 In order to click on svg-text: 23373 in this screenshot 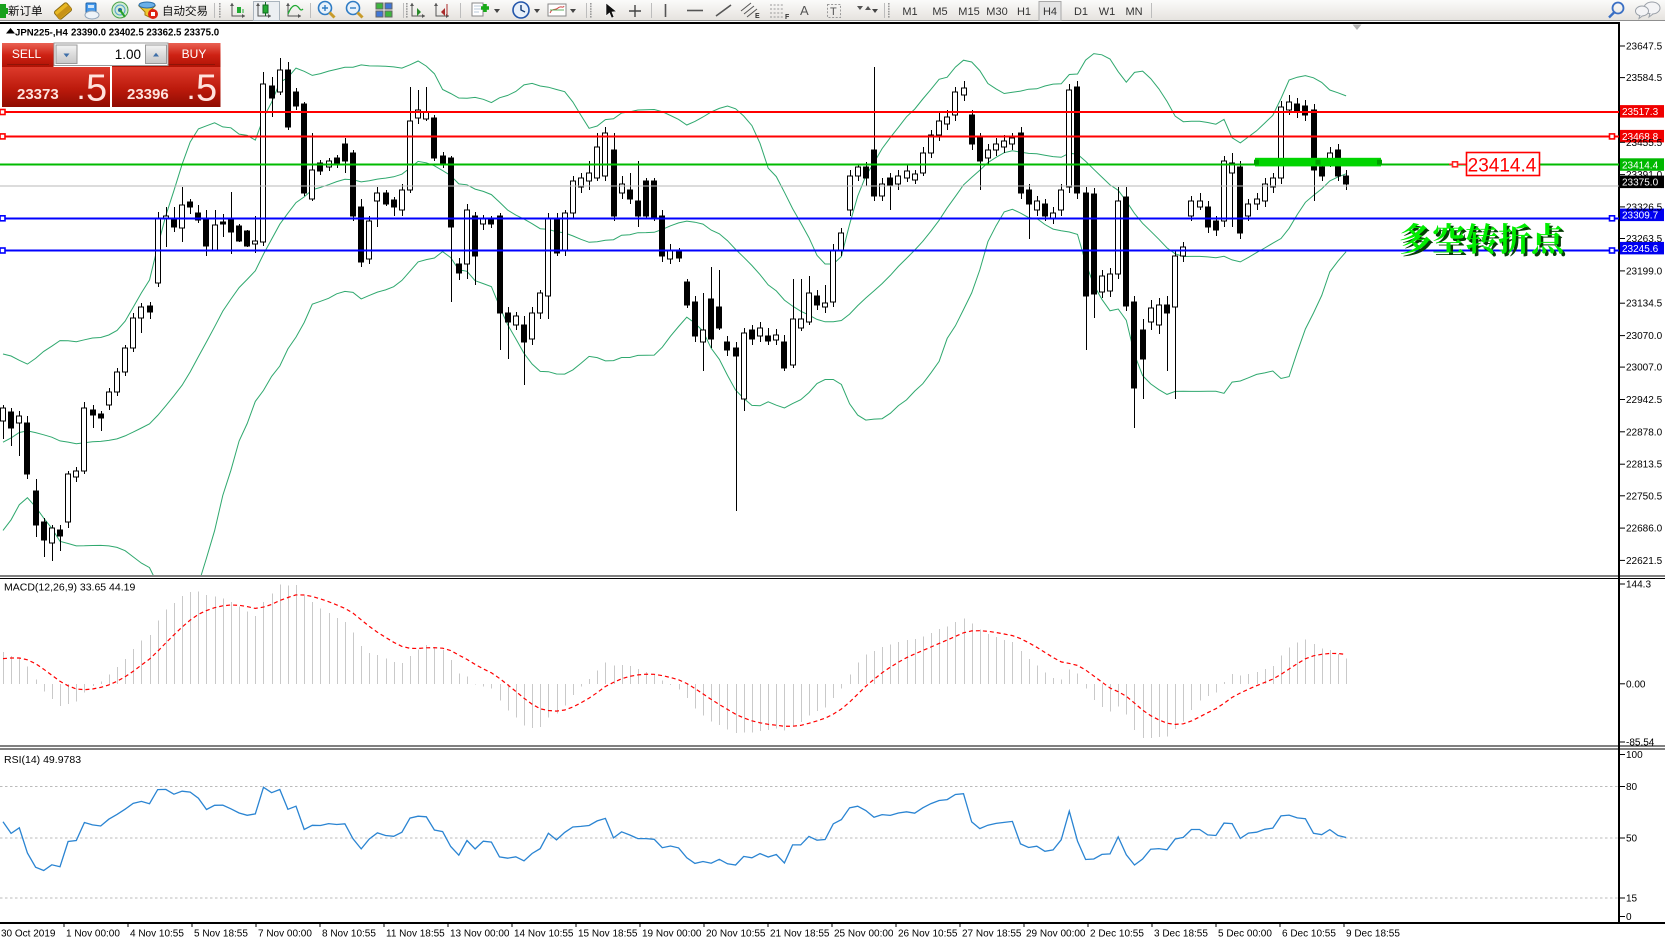, I will do `click(38, 94)`.